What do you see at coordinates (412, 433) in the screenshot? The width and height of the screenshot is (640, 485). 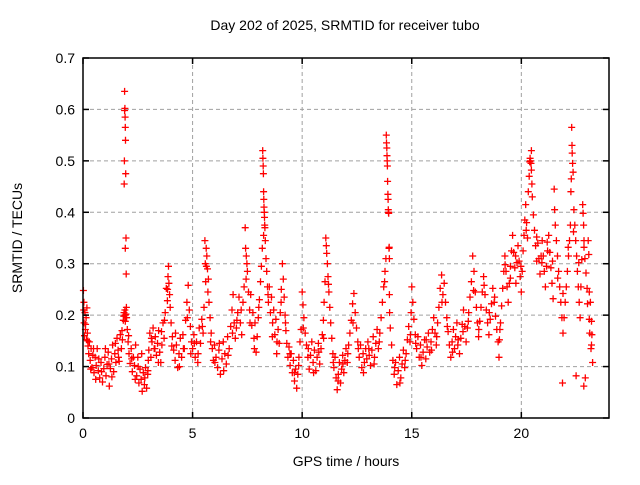 I see `x-tick-label: 15` at bounding box center [412, 433].